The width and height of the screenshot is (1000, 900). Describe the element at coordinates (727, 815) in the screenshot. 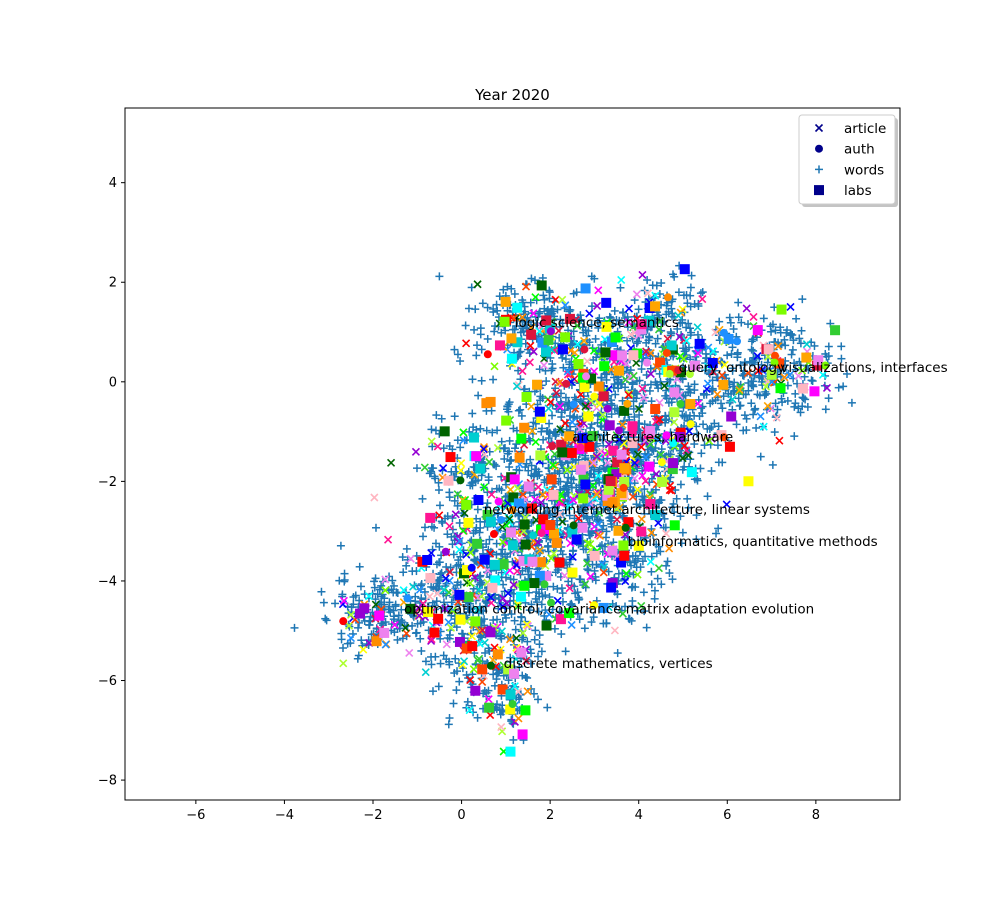

I see `x-tick-label: 6` at that location.